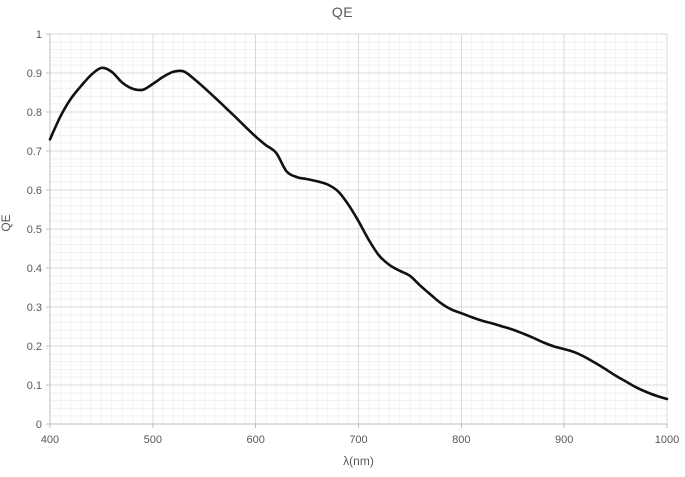 This screenshot has width=685, height=477. I want to click on y-tick-label: 0.9, so click(34, 74).